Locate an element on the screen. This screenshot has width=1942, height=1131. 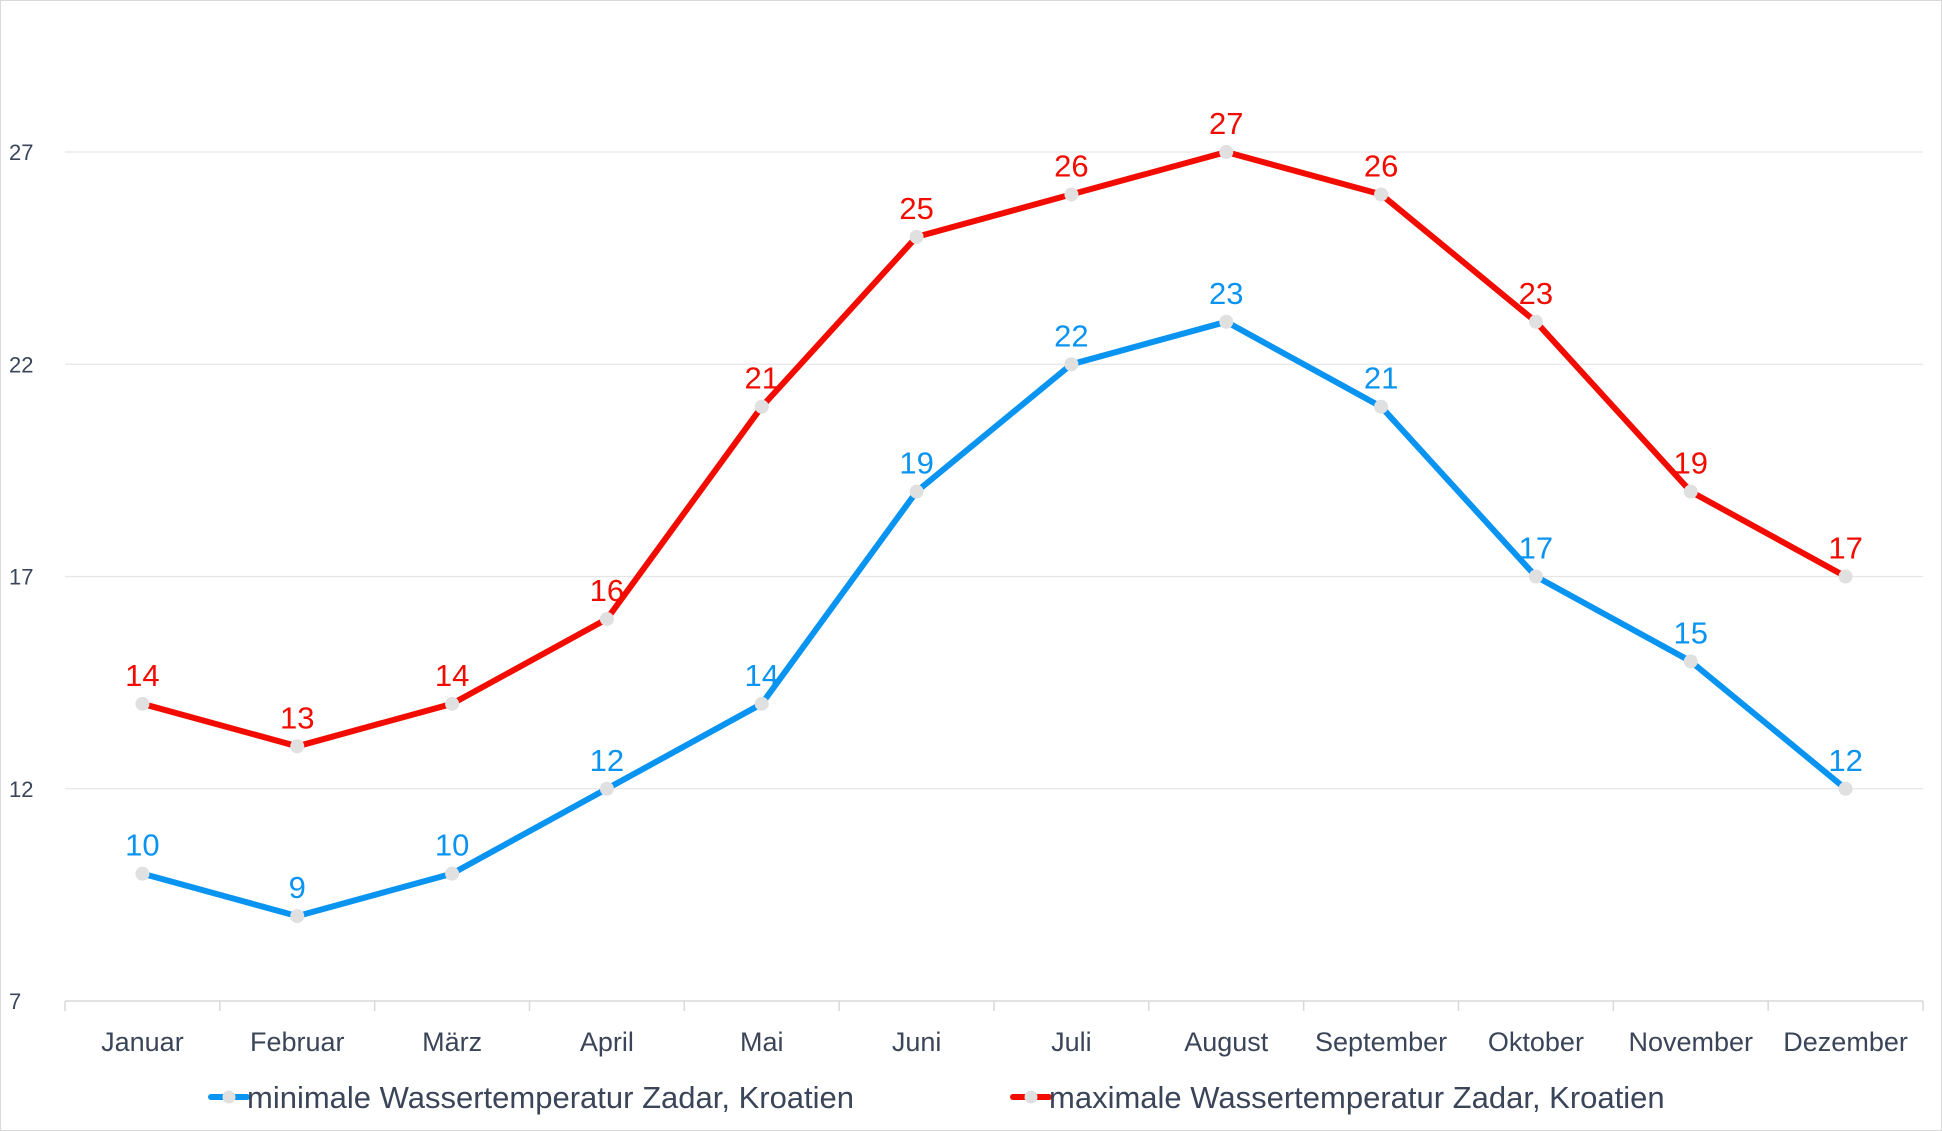
y-axis-ticks: 7 12 17 22 27 is located at coordinates (21, 577).